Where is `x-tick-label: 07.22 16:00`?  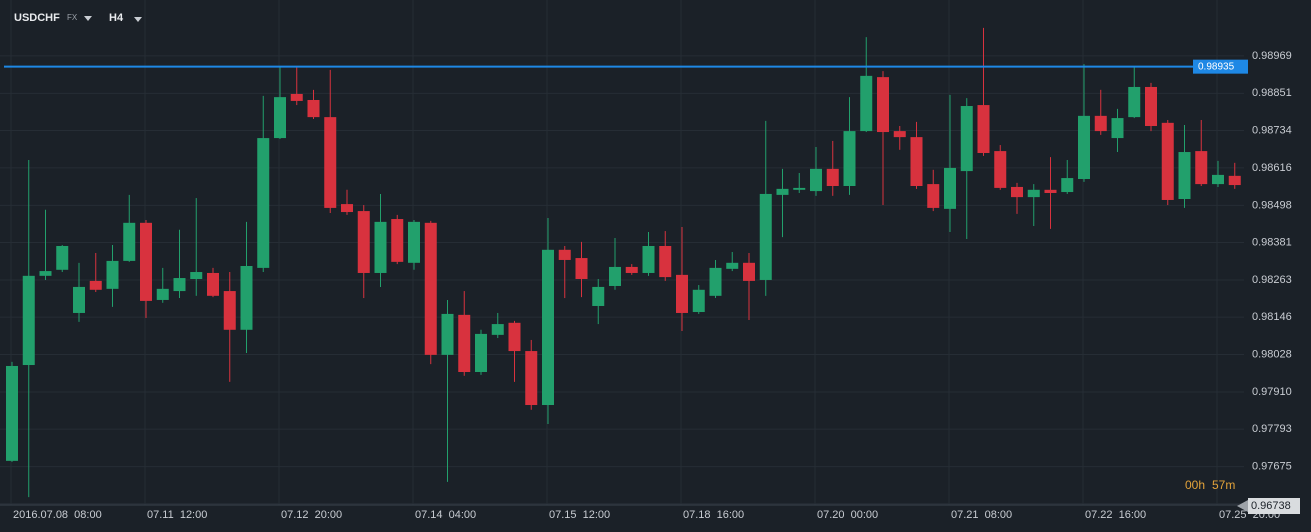
x-tick-label: 07.22 16:00 is located at coordinates (1115, 515).